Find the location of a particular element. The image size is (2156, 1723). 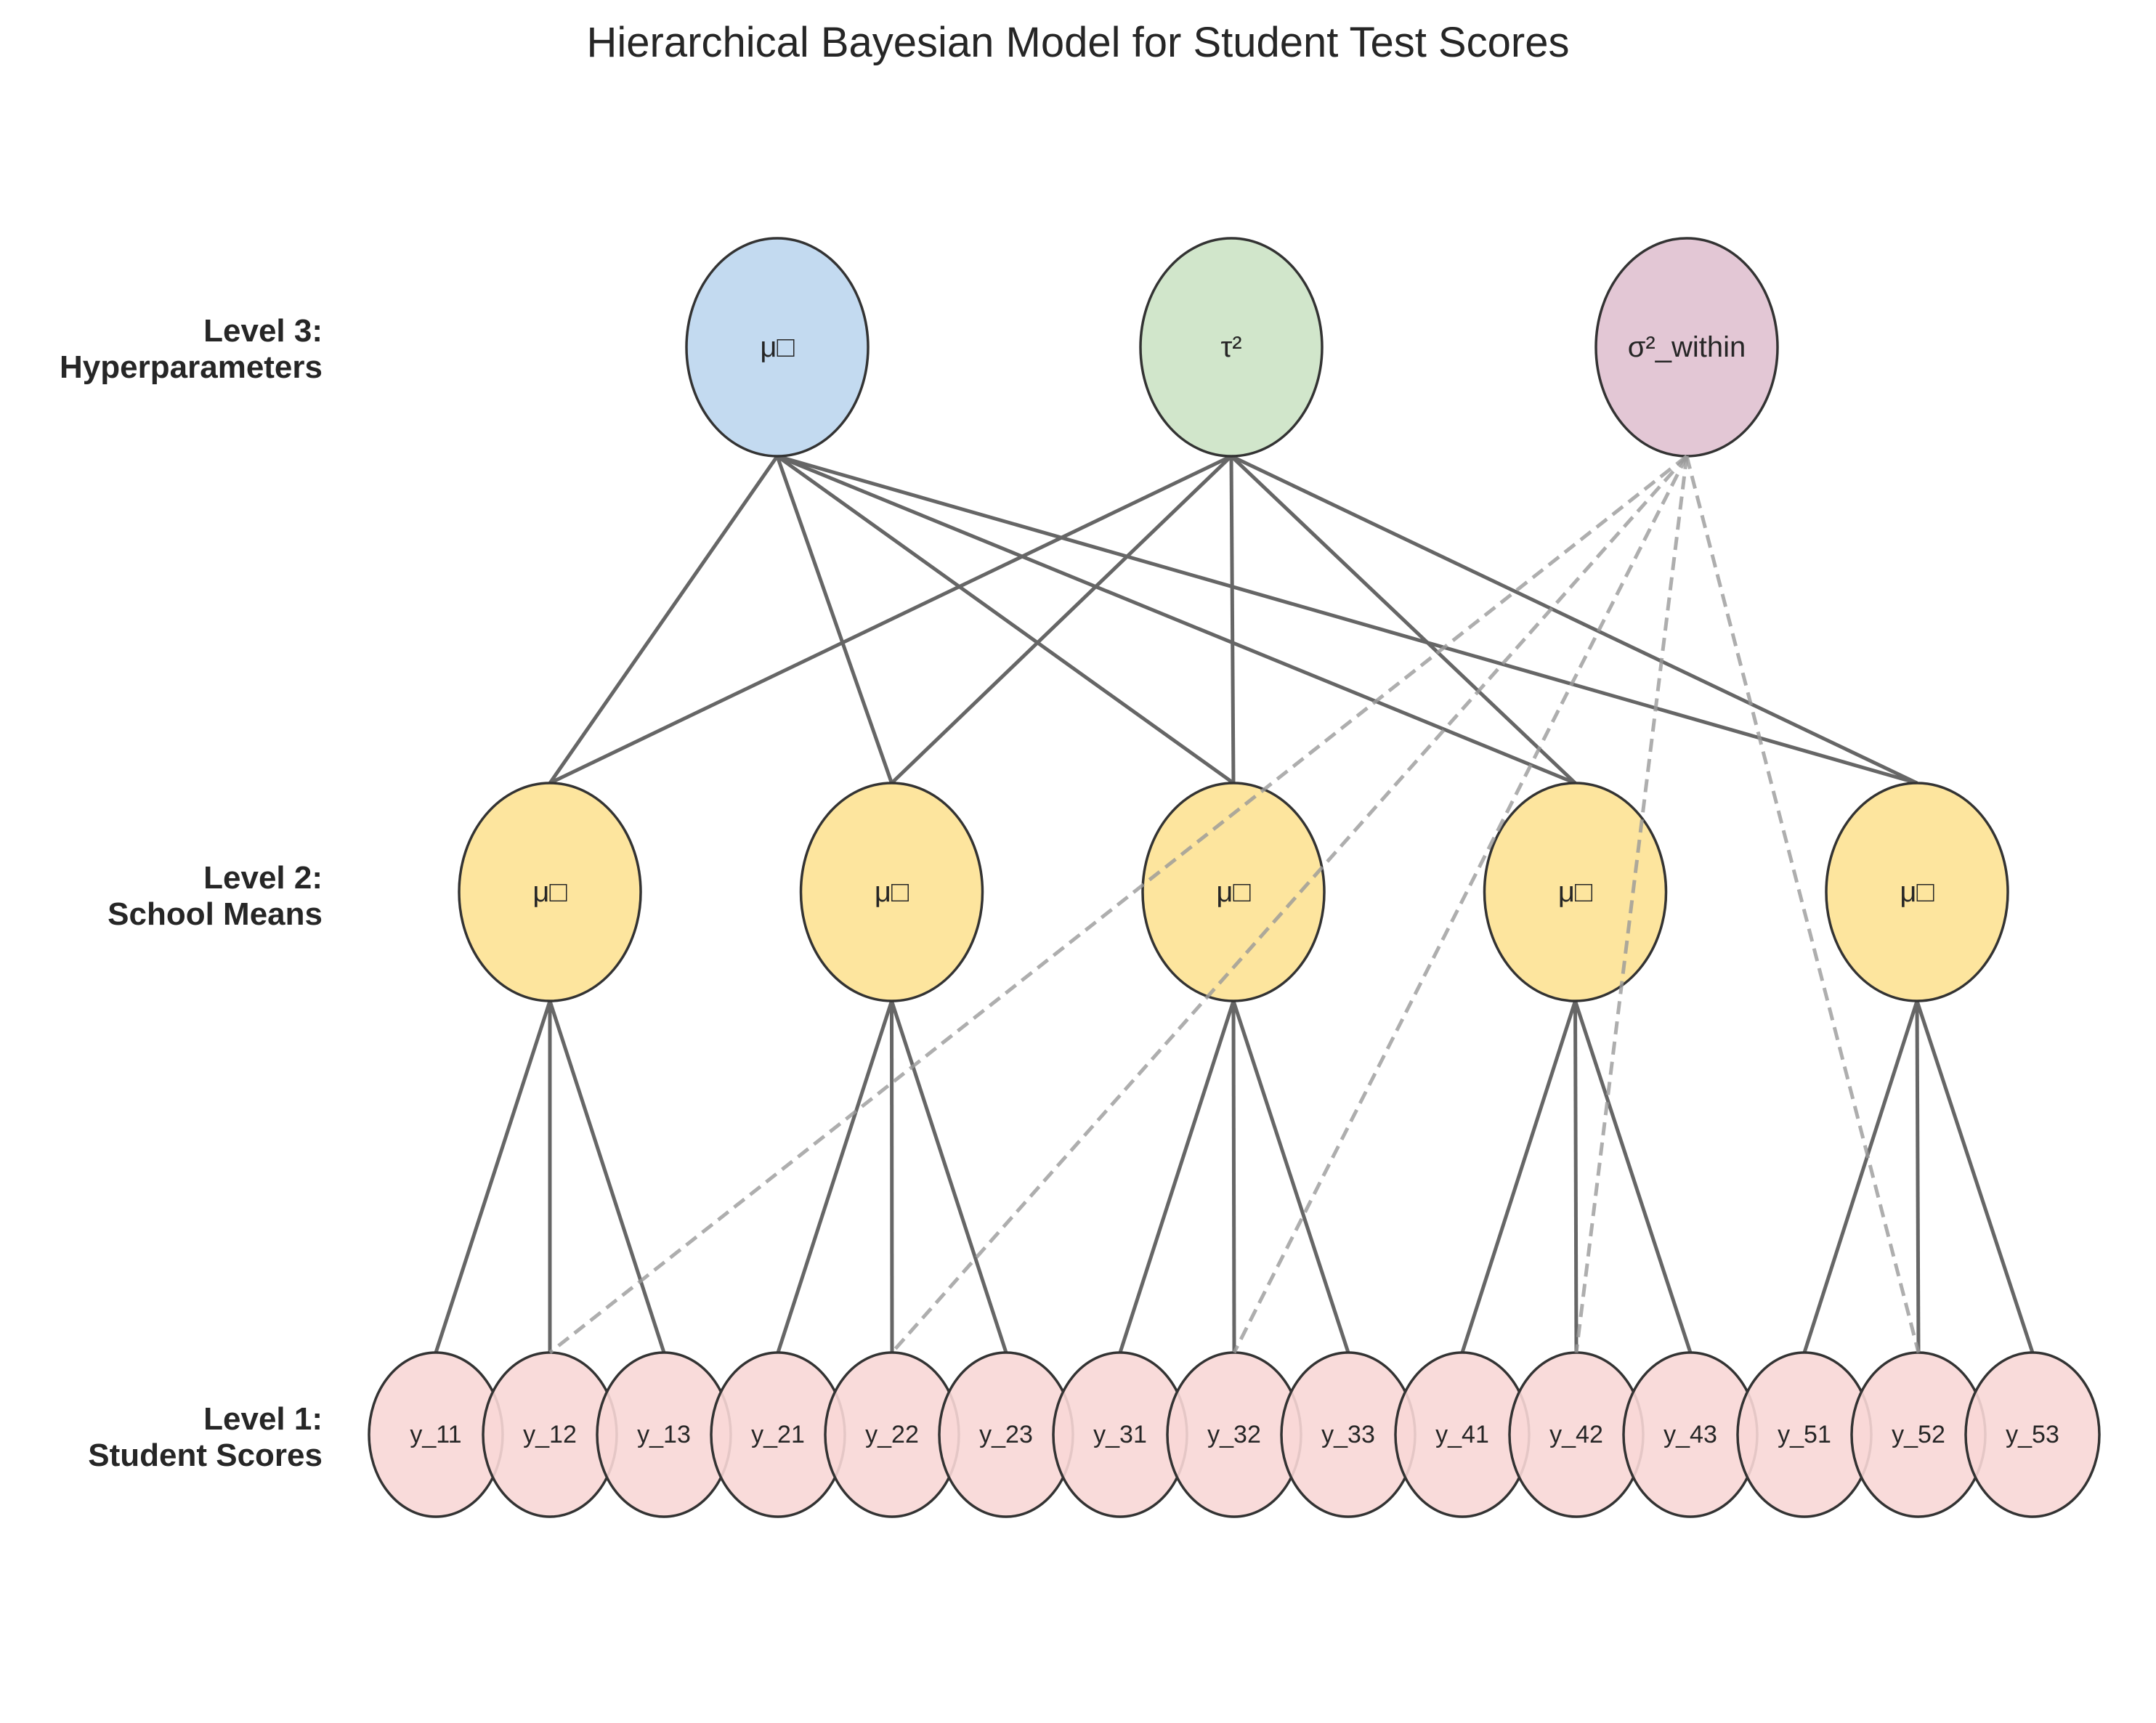

student-score-node-y_22-label: y_22 is located at coordinates (892, 1434).